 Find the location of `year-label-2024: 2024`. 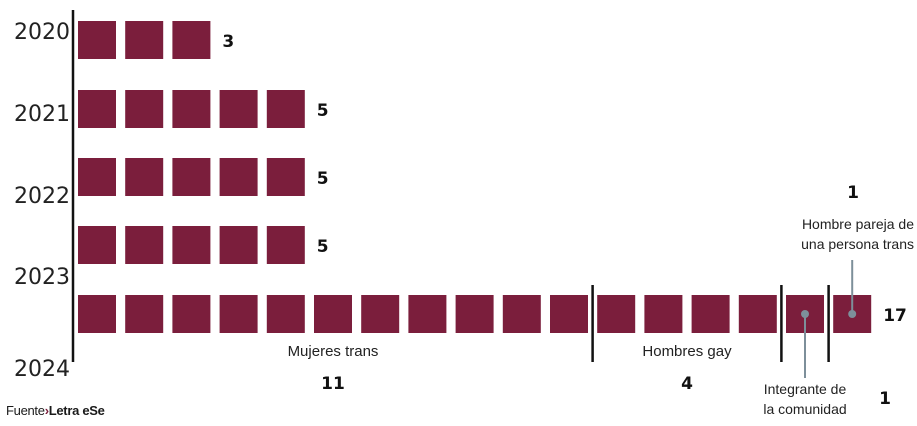

year-label-2024: 2024 is located at coordinates (42, 369).